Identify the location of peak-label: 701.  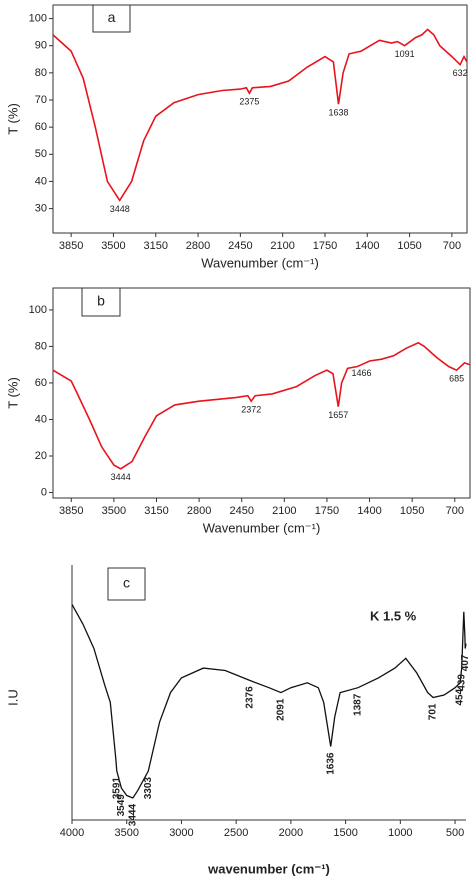
(433, 711).